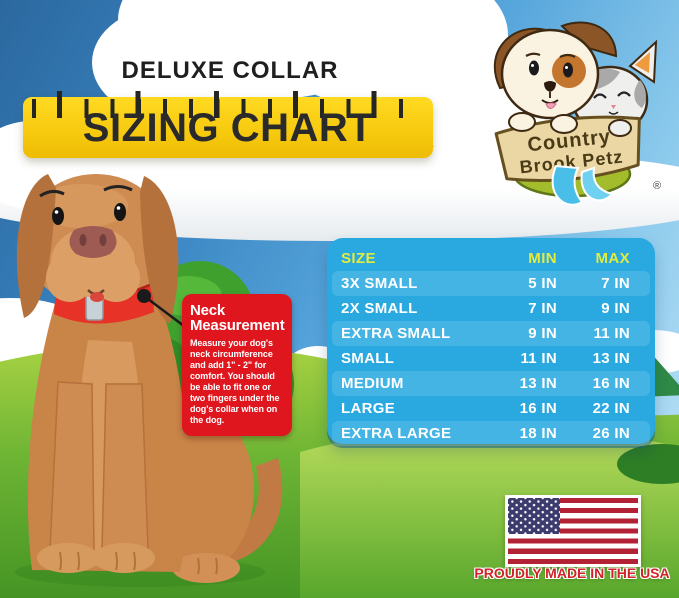 Image resolution: width=679 pixels, height=598 pixels. What do you see at coordinates (538, 383) in the screenshot?
I see `cell-min: 13 IN` at bounding box center [538, 383].